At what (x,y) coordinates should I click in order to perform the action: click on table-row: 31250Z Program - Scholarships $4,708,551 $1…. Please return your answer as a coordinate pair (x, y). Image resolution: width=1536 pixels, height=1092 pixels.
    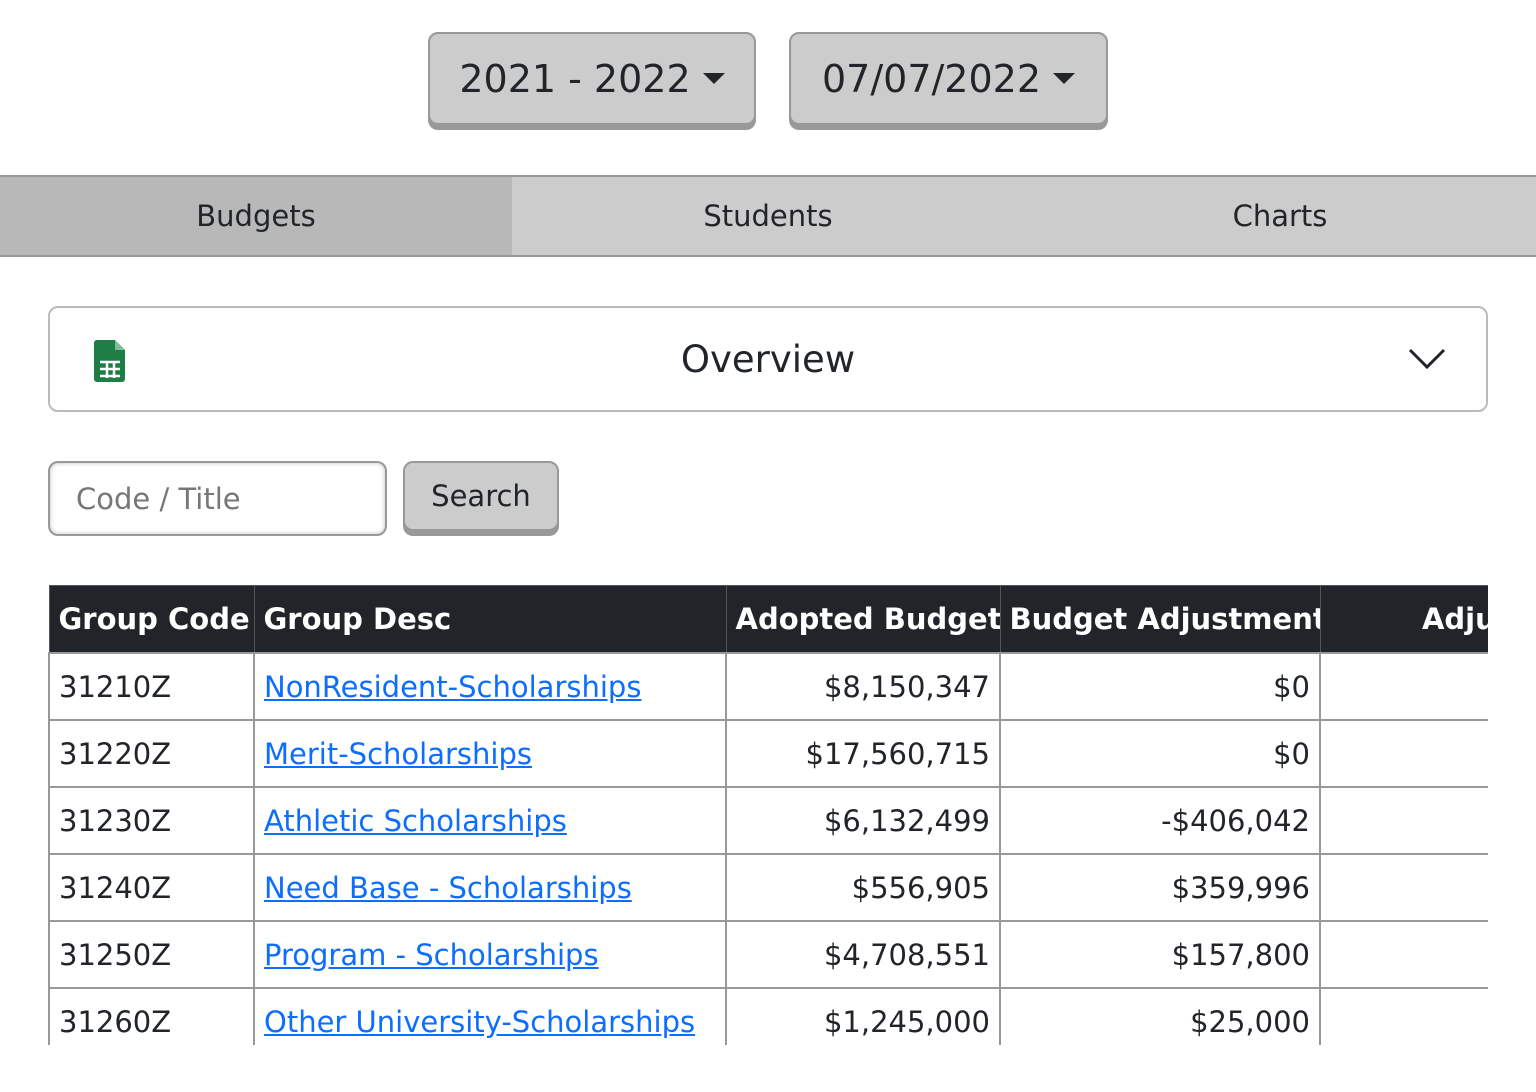
    Looking at the image, I should click on (768, 954).